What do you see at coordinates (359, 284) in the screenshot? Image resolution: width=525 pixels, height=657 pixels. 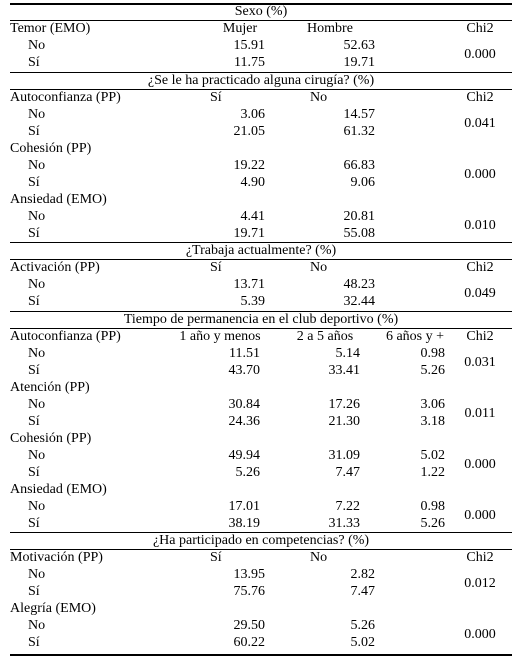 I see `cell-value: 48.23` at bounding box center [359, 284].